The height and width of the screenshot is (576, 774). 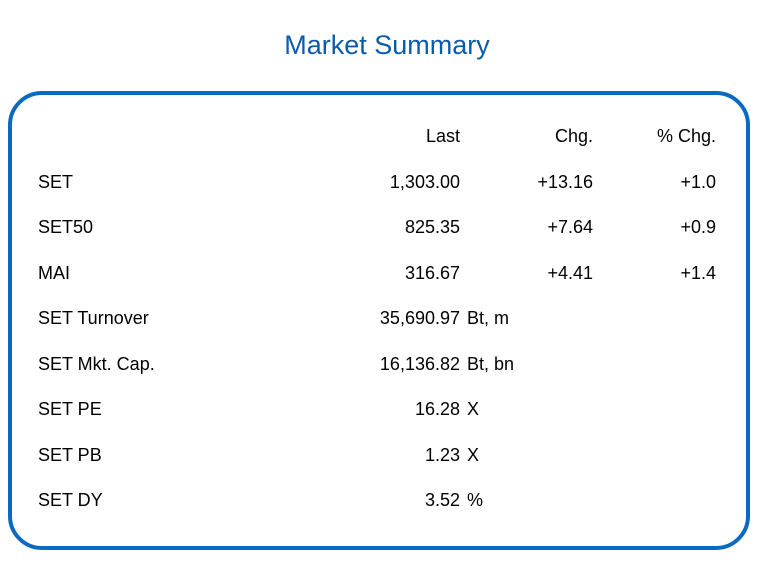 What do you see at coordinates (419, 318) in the screenshot?
I see `row-value-set-turnover: 35,690.97` at bounding box center [419, 318].